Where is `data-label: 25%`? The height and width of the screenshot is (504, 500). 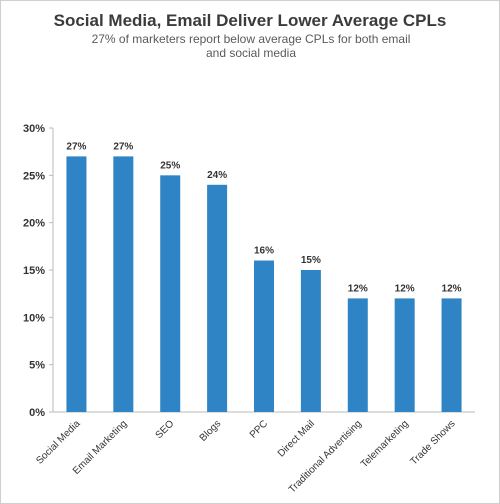
data-label: 25% is located at coordinates (170, 165).